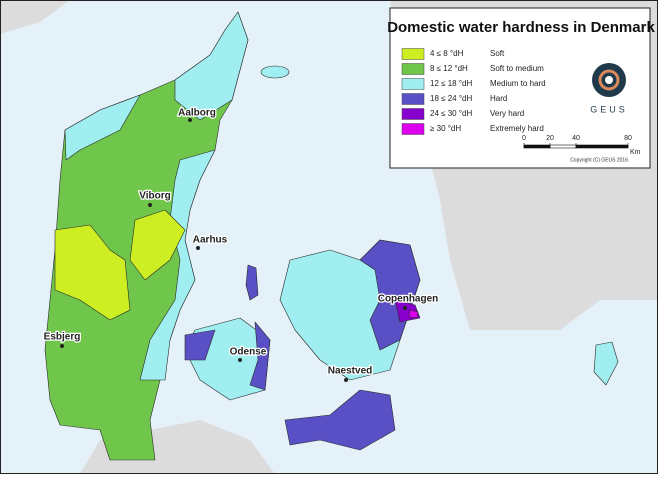  Describe the element at coordinates (518, 83) in the screenshot. I see `legend-label: Medium to hard` at that location.